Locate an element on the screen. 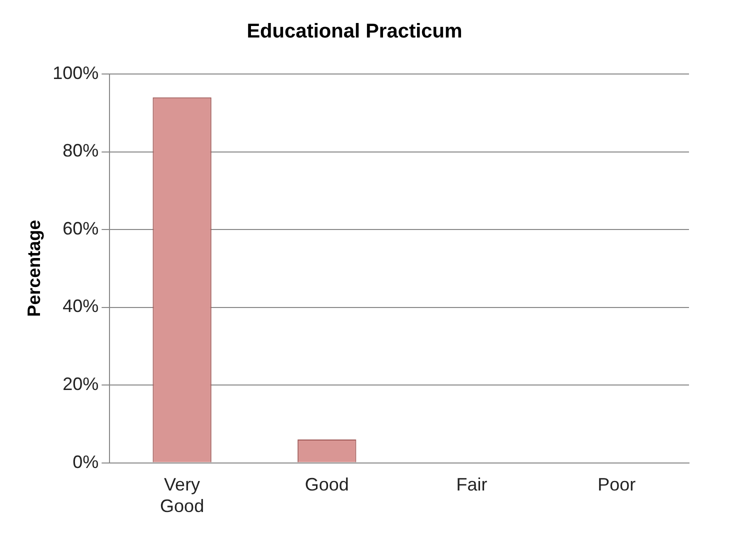 This screenshot has height=550, width=729. x-tick-label: Poor is located at coordinates (617, 484).